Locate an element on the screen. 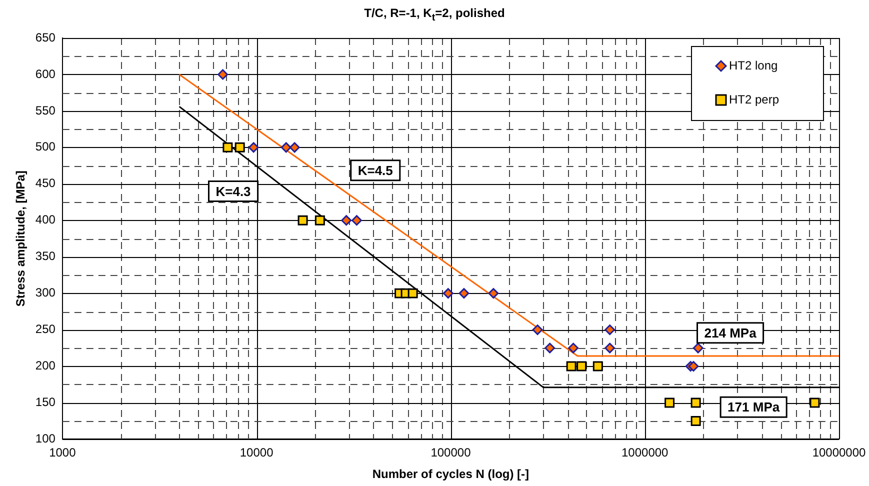  legend-label: HT2 long is located at coordinates (753, 65).